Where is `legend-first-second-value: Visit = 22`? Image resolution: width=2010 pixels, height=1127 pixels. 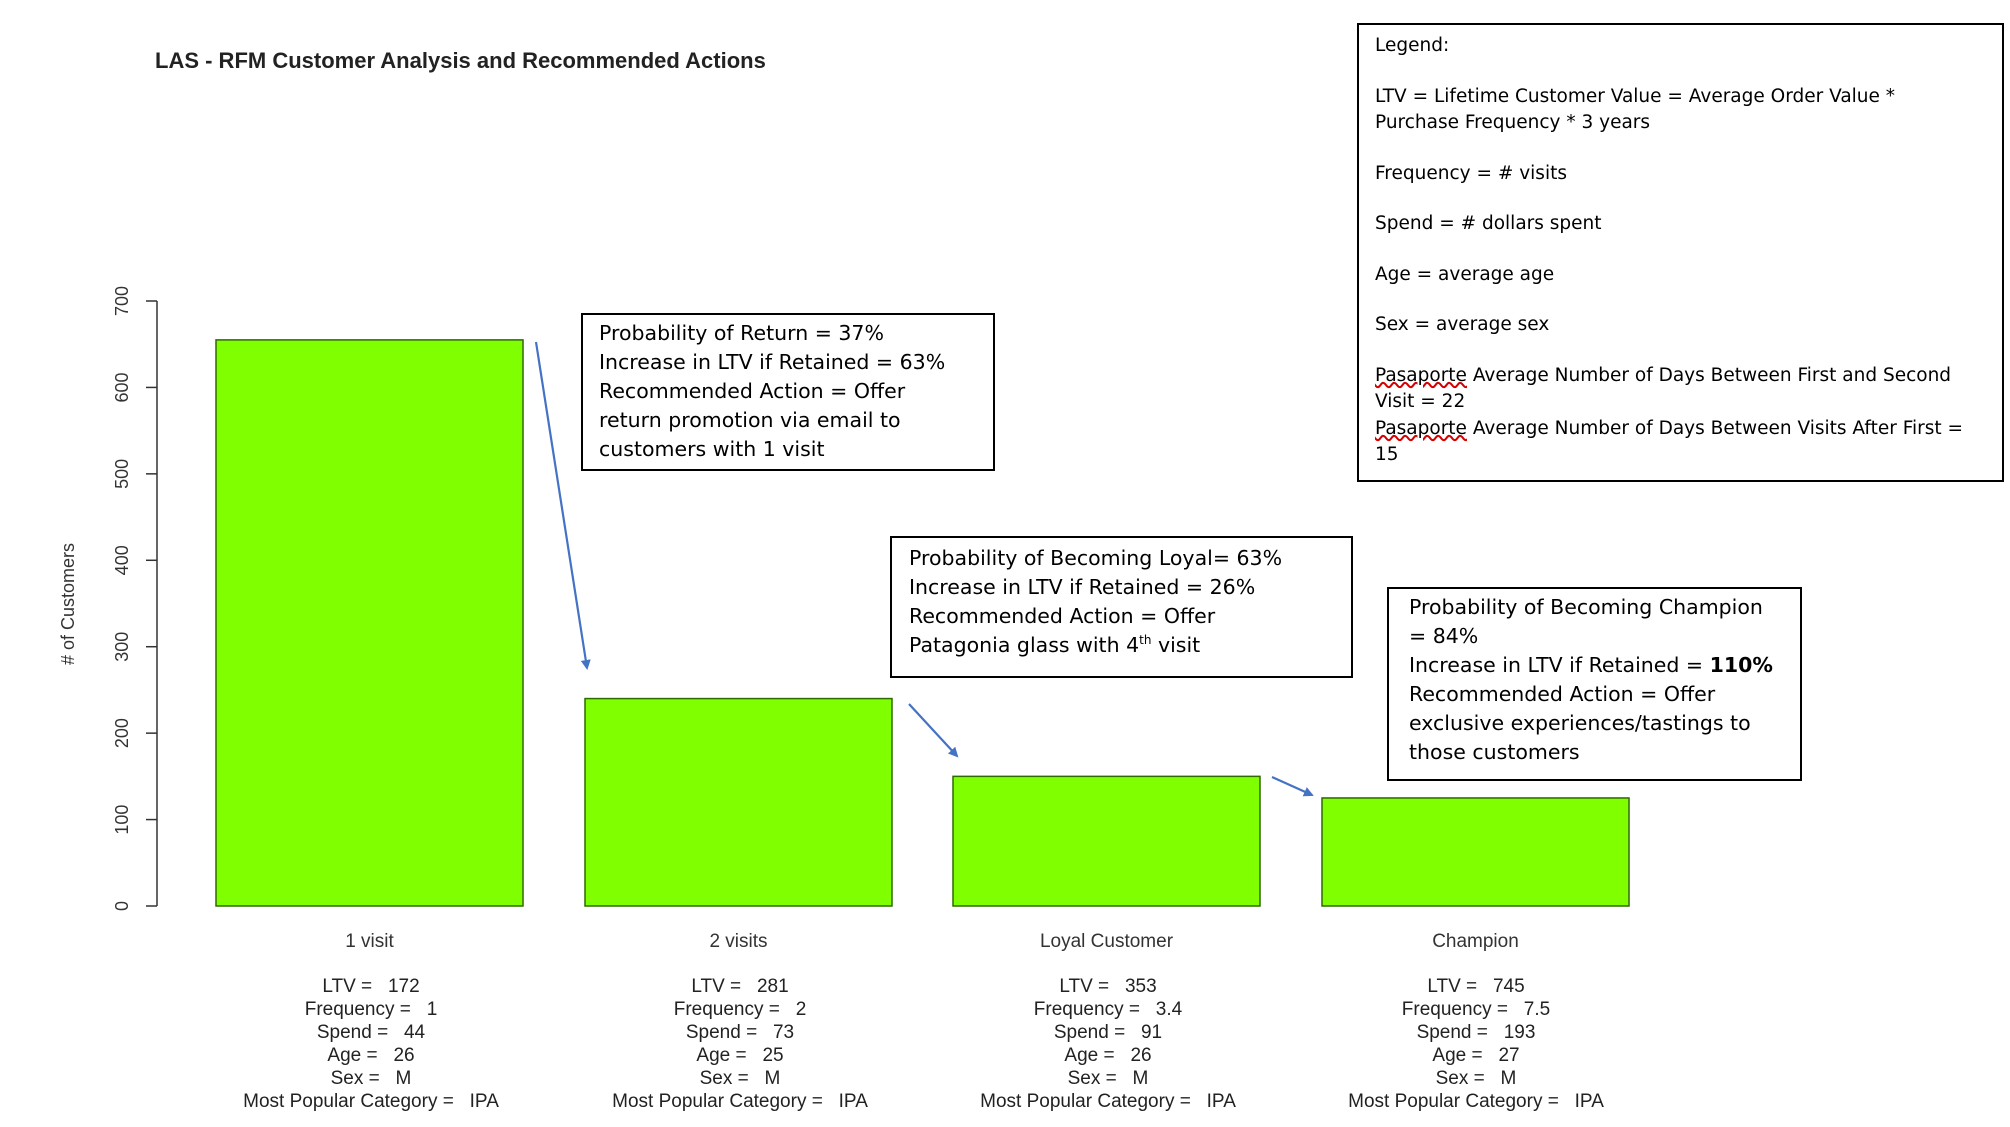
legend-first-second-value: Visit = 22 is located at coordinates (1420, 401).